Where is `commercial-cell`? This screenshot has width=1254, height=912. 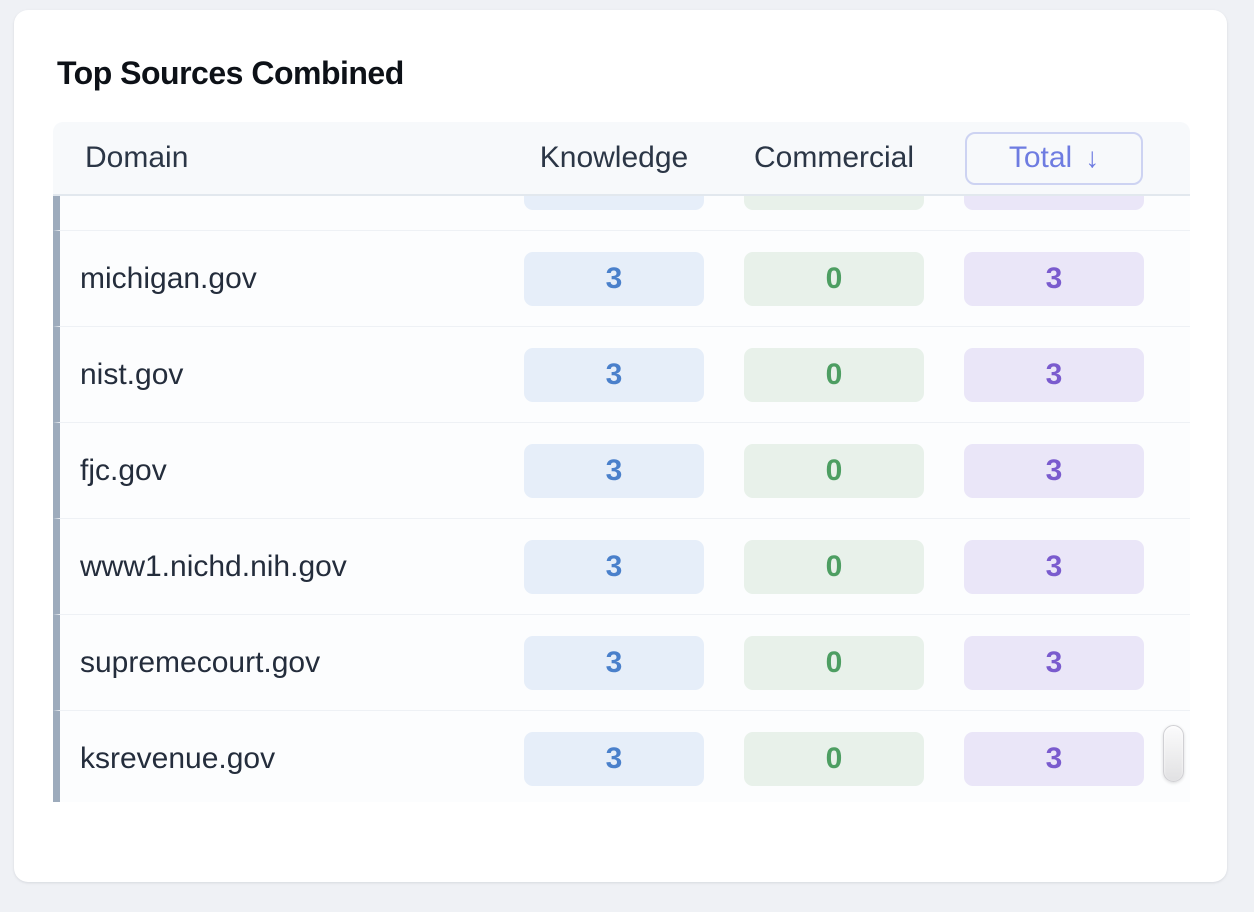
commercial-cell is located at coordinates (834, 203).